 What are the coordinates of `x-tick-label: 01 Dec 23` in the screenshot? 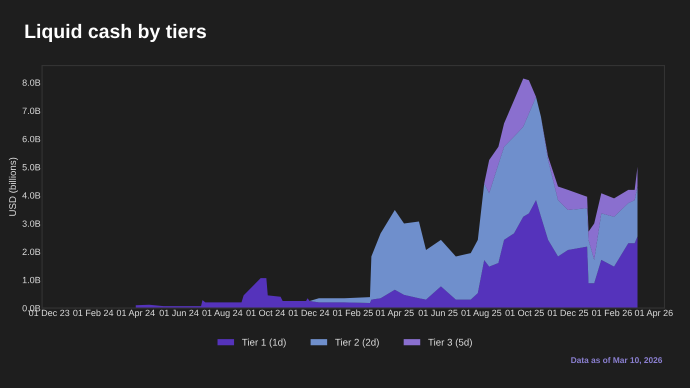 It's located at (49, 313).